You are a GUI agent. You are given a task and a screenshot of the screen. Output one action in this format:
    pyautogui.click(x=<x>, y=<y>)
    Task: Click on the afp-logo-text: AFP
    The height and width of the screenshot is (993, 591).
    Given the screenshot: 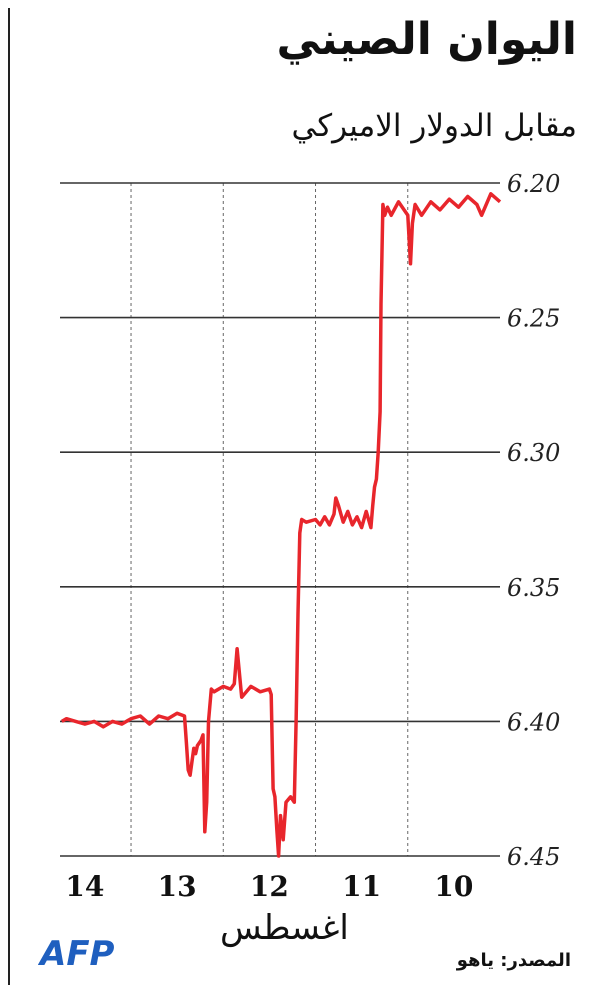 What is the action you would take?
    pyautogui.click(x=76, y=953)
    